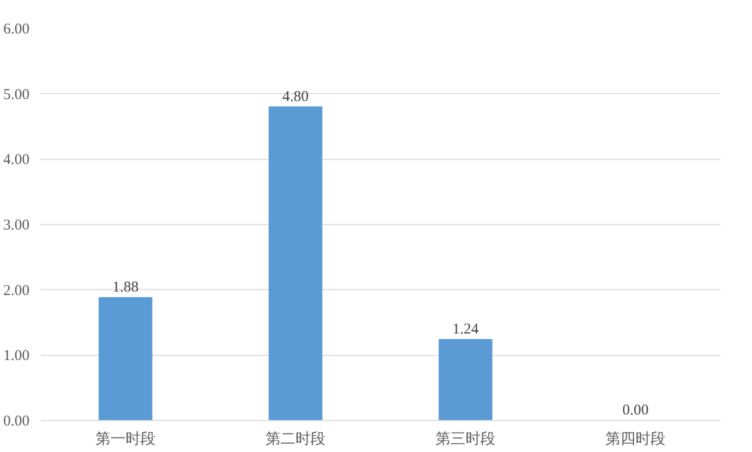 Image resolution: width=752 pixels, height=452 pixels. Describe the element at coordinates (16, 290) in the screenshot. I see `y-tick-label: 2.00` at that location.